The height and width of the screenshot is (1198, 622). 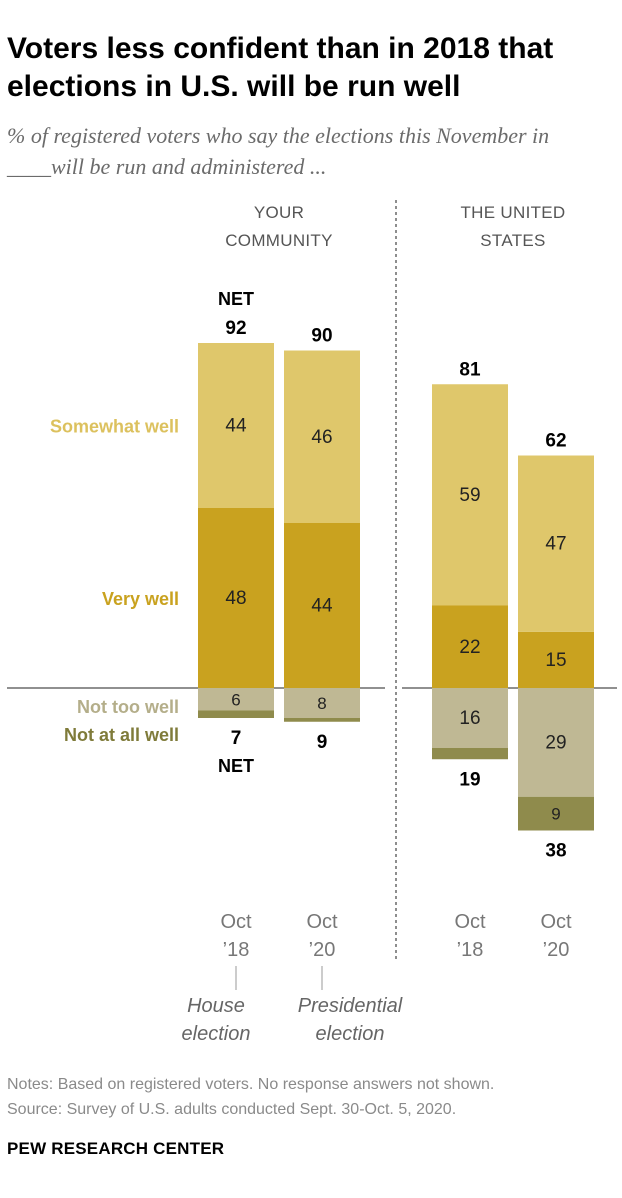 I want to click on net-negative-label: 38, so click(x=555, y=851).